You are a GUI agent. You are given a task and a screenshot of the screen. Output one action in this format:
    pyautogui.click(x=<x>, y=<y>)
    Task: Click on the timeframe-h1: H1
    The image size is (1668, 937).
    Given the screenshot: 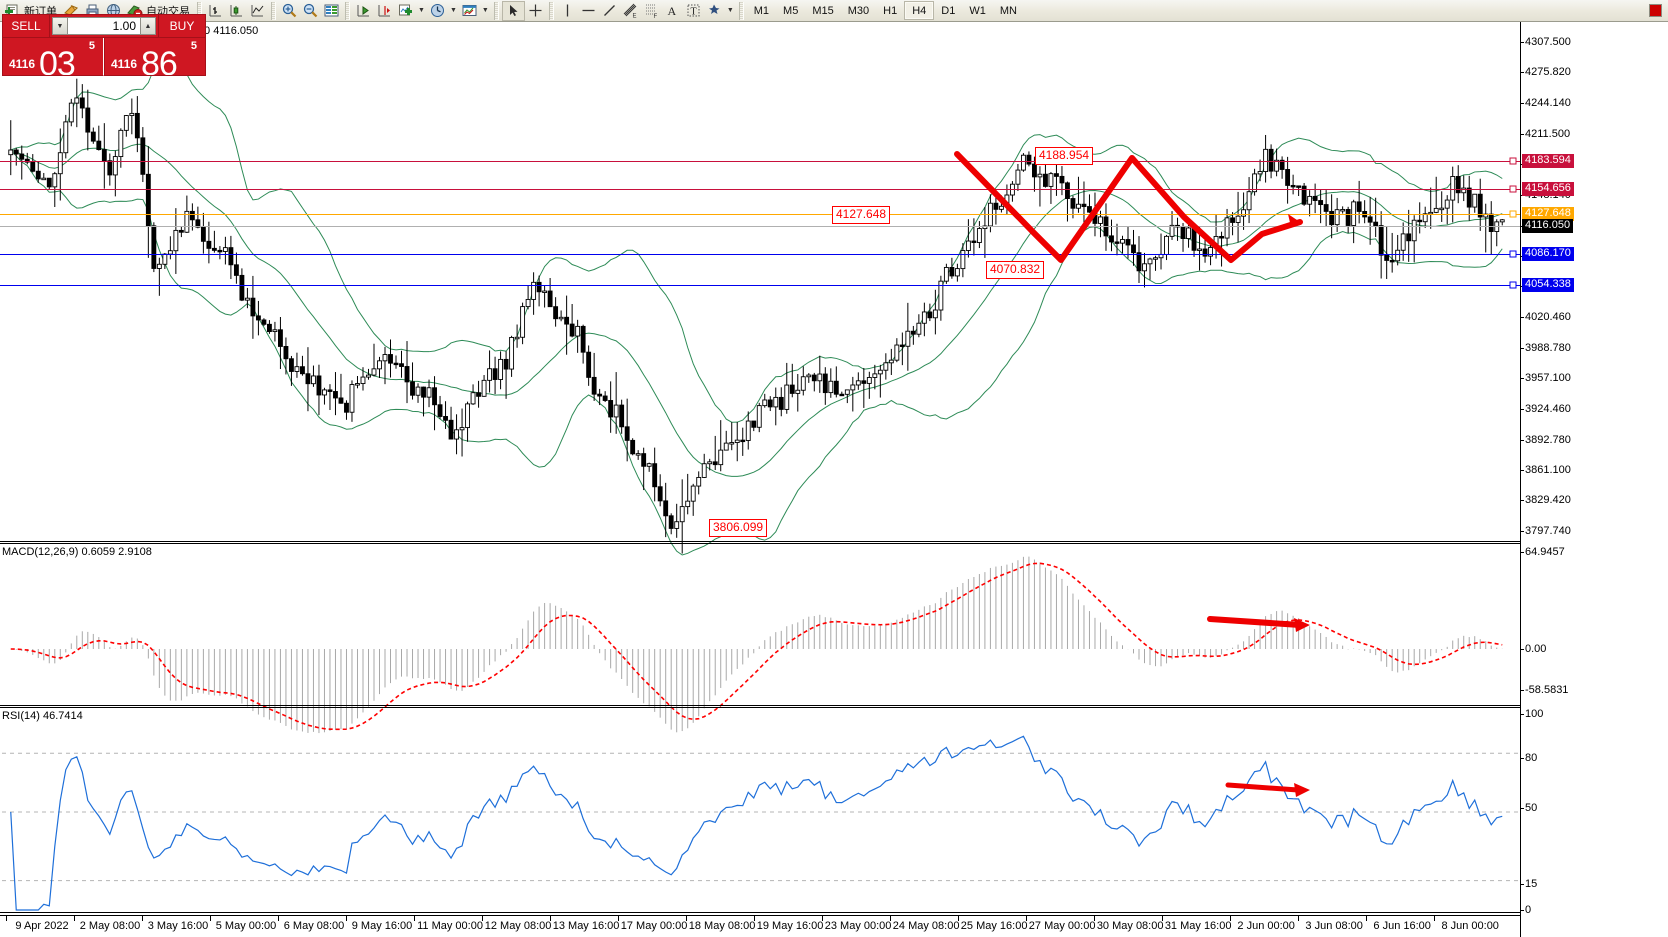 What is the action you would take?
    pyautogui.click(x=890, y=10)
    